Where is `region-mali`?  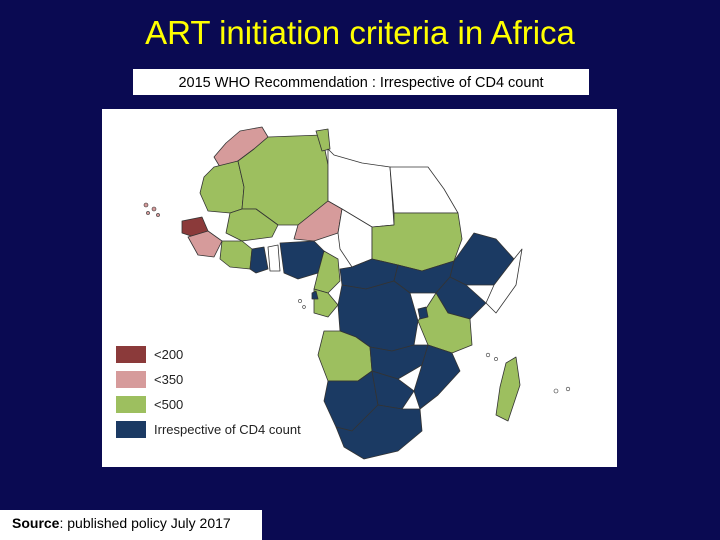 region-mali is located at coordinates (252, 225).